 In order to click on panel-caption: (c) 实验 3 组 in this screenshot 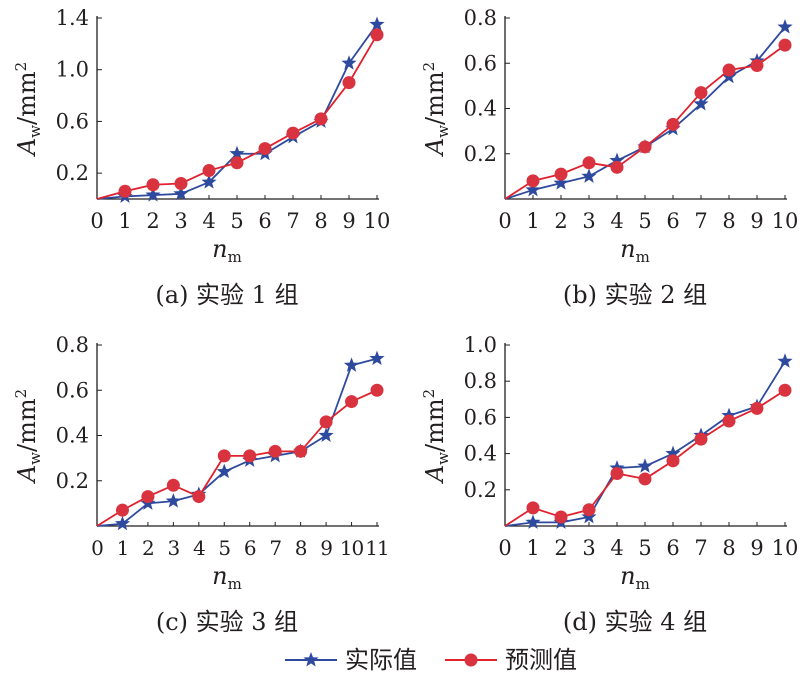, I will do `click(227, 622)`.